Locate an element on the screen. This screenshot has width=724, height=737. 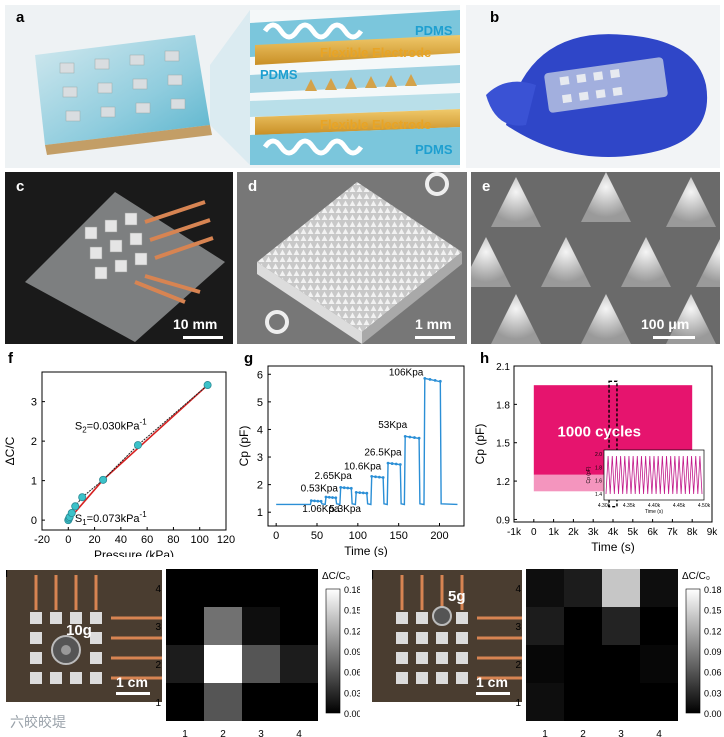
x-tick-label: 2k is located at coordinates (574, 532).